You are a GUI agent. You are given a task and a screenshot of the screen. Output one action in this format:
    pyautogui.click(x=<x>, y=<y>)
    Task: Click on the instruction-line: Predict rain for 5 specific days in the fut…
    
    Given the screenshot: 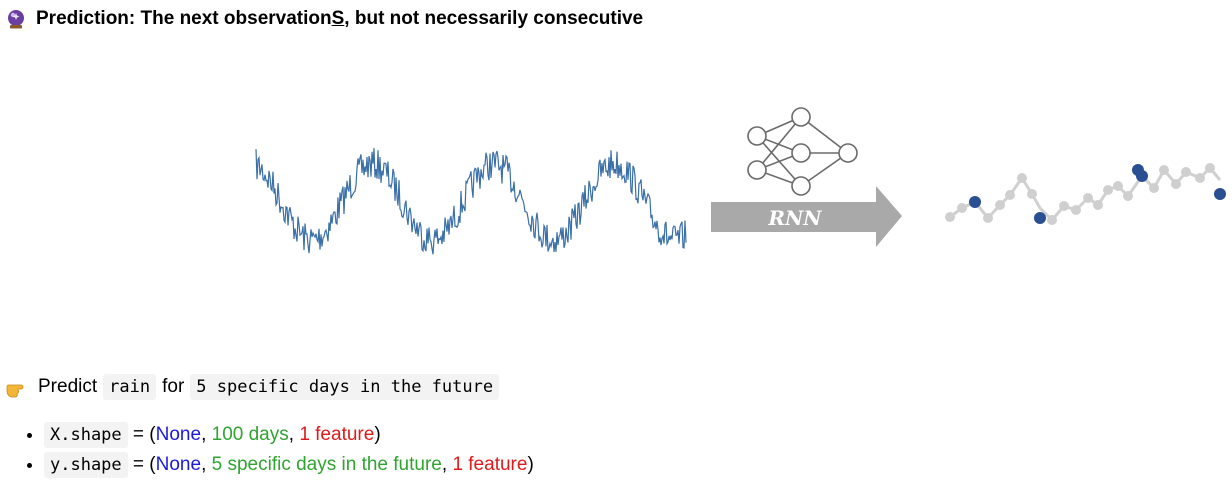 What is the action you would take?
    pyautogui.click(x=253, y=387)
    